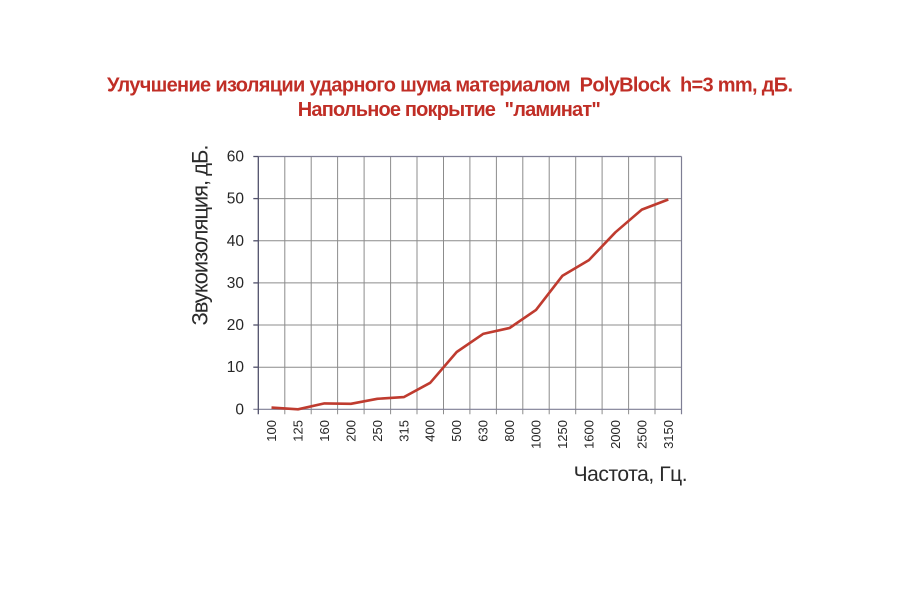 This screenshot has height=600, width=901. What do you see at coordinates (430, 431) in the screenshot?
I see `svg-text: 400` at bounding box center [430, 431].